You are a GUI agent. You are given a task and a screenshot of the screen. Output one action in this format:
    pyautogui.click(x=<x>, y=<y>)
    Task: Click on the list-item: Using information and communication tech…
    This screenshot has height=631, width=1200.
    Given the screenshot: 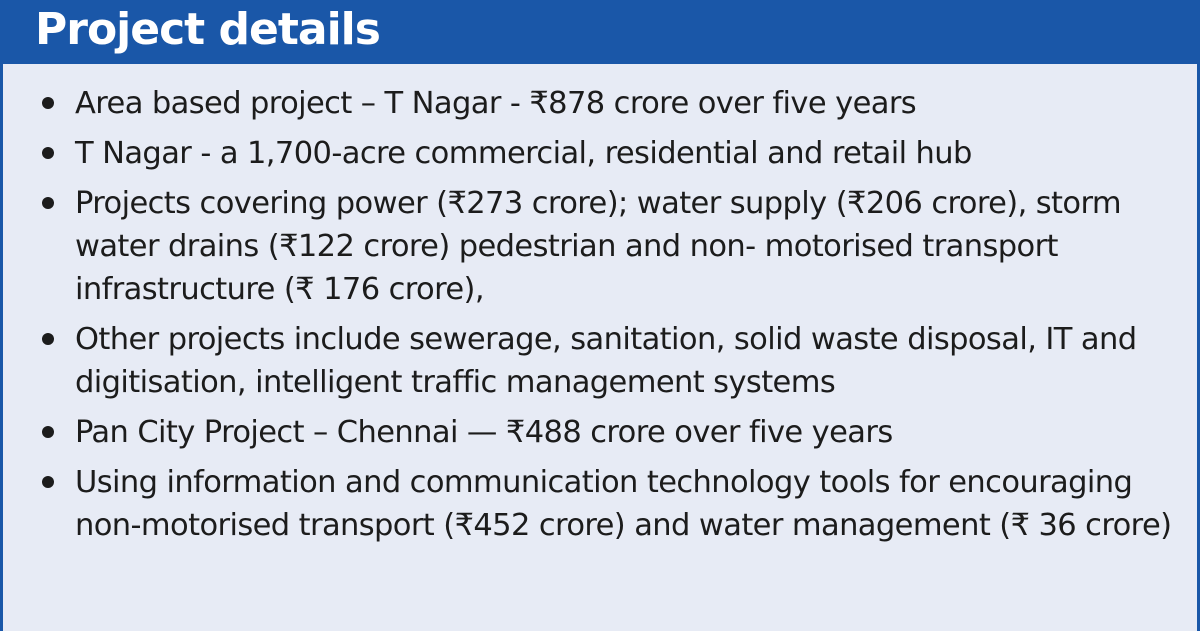 What is the action you would take?
    pyautogui.click(x=599, y=504)
    